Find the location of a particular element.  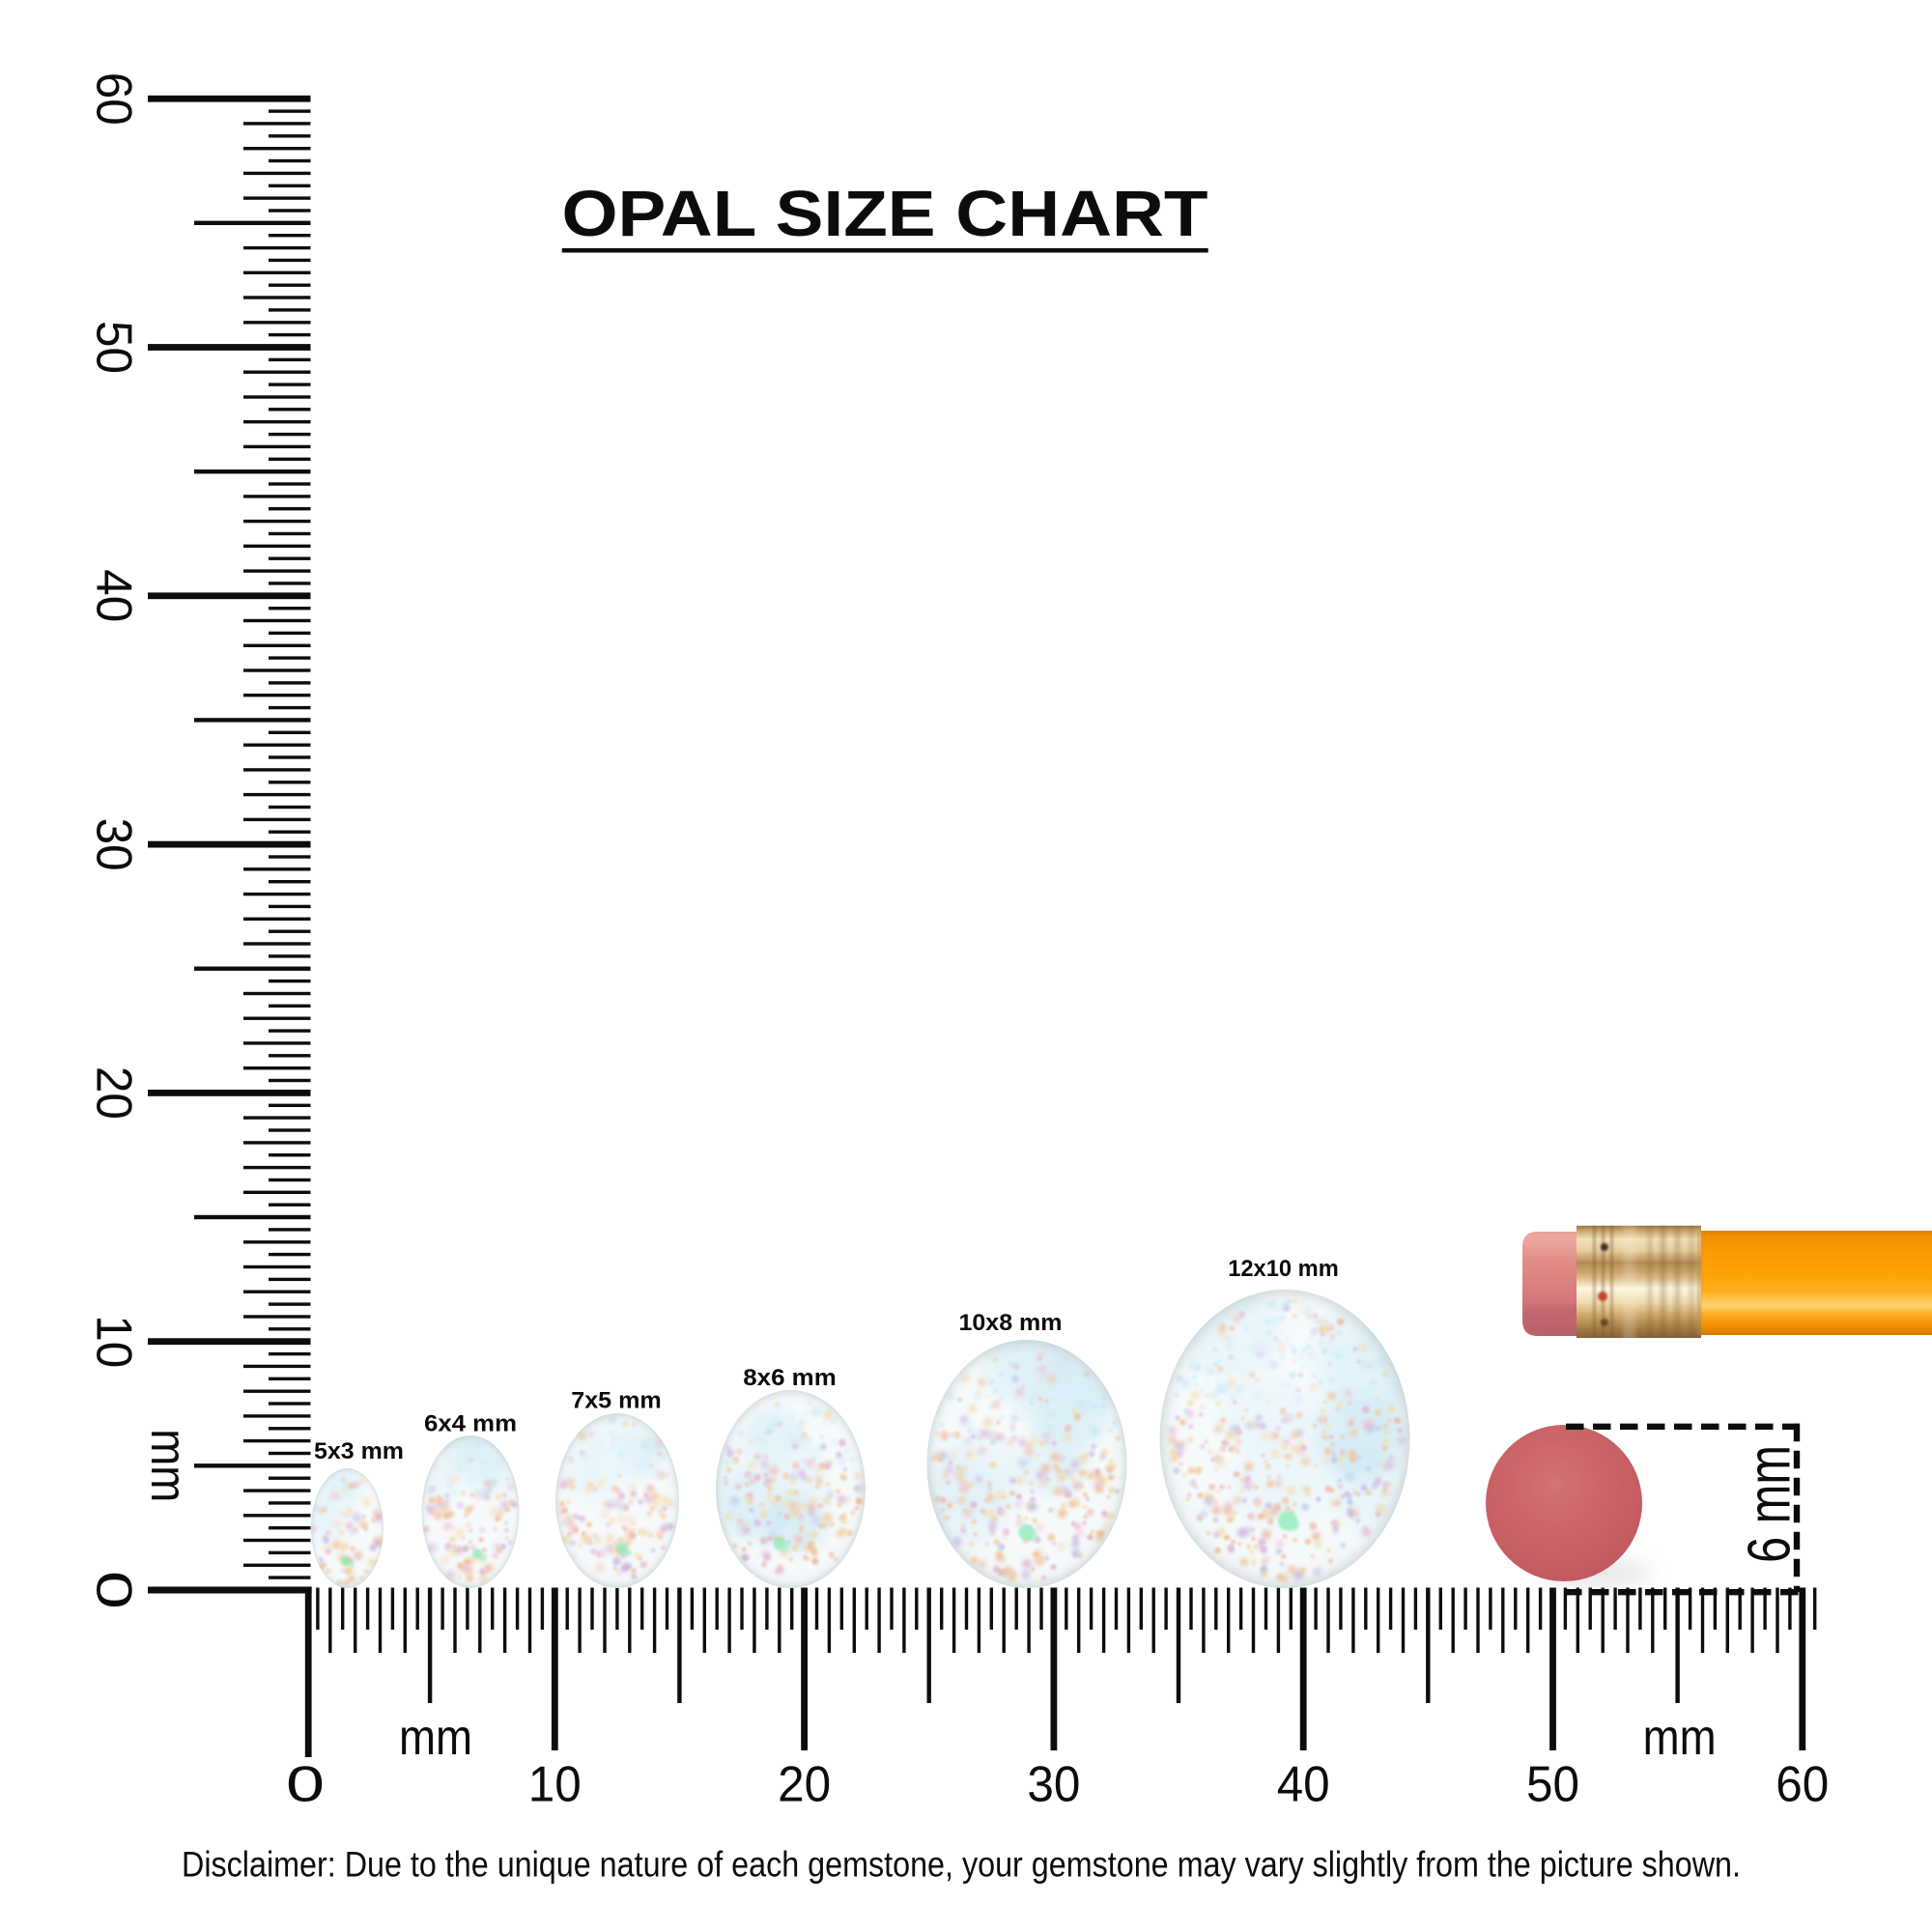

svg-text: 12x10 mm is located at coordinates (1283, 1269).